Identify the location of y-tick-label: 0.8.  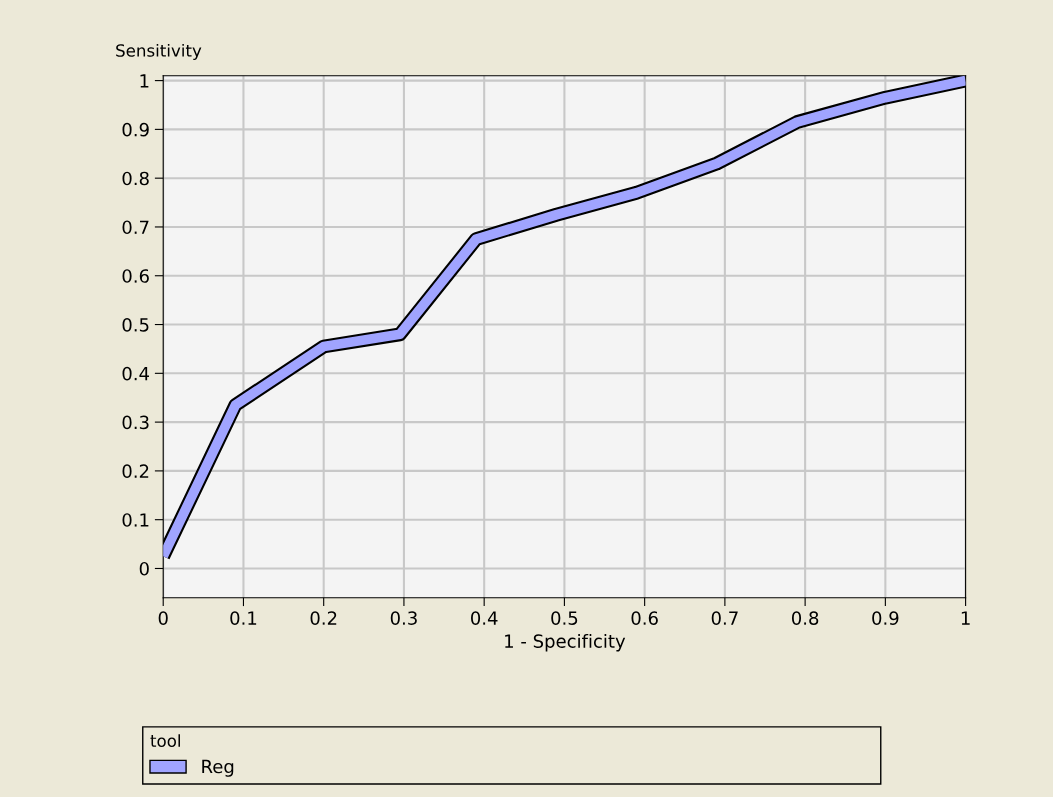
(135, 178).